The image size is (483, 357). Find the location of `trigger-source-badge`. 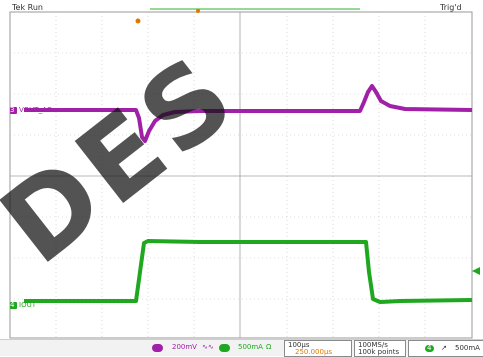

trigger-source-badge is located at coordinates (429, 348).